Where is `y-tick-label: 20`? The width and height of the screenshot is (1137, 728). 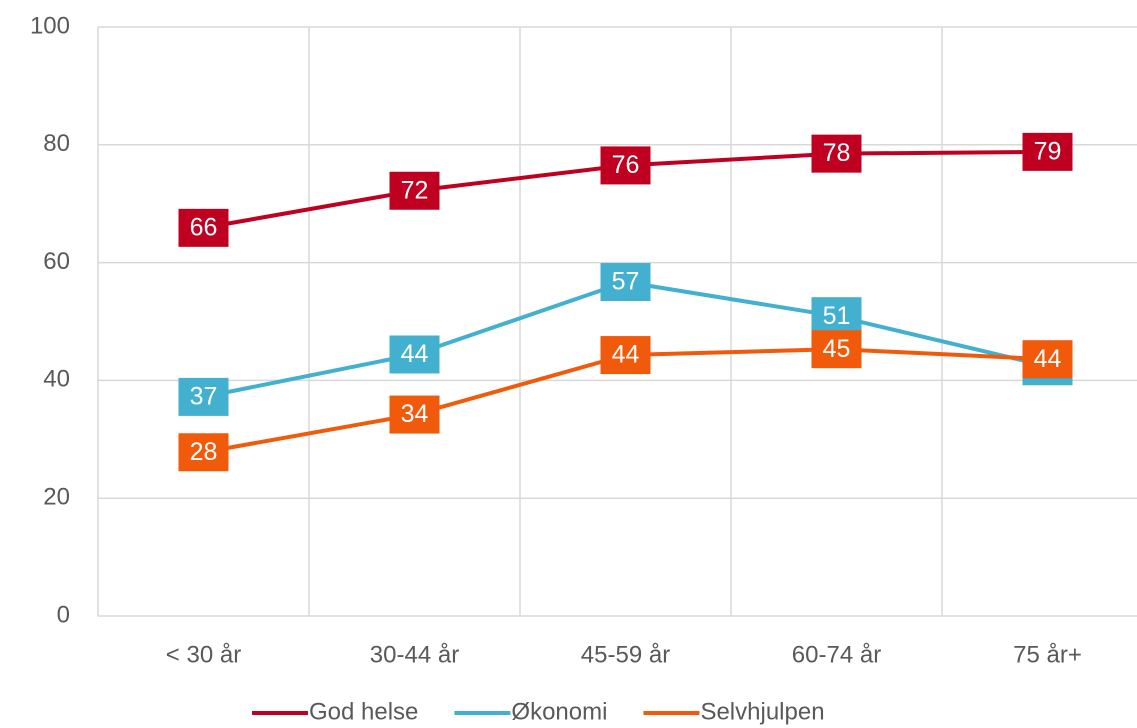
y-tick-label: 20 is located at coordinates (56, 497).